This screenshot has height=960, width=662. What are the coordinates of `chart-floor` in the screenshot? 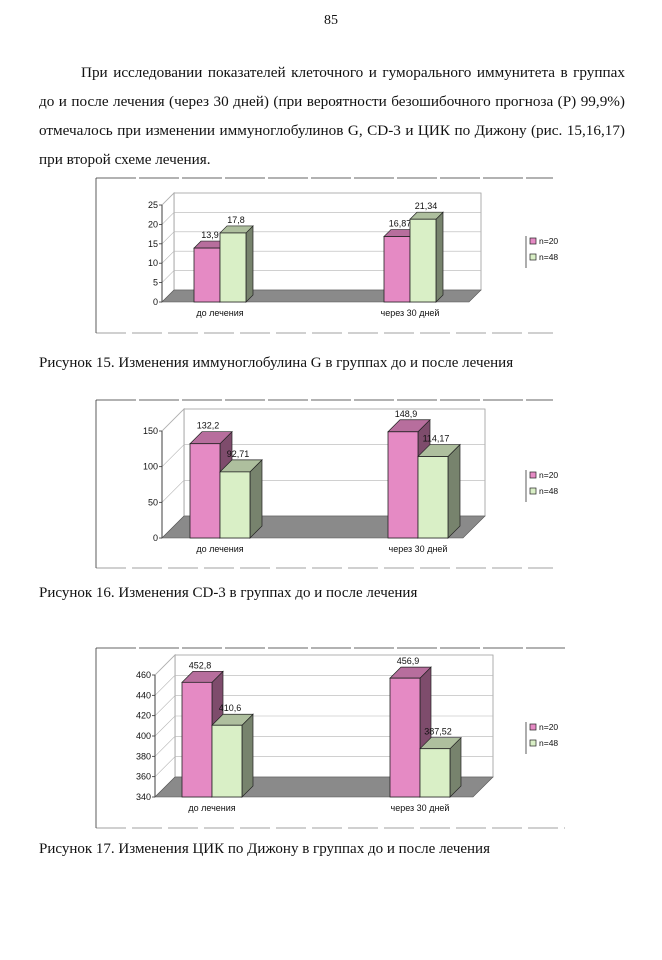 It's located at (324, 787).